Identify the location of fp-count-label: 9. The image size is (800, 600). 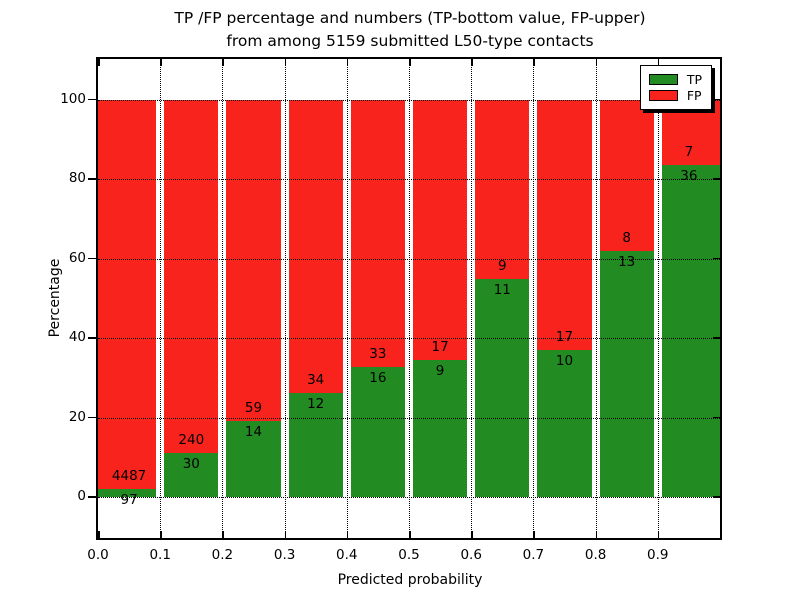
(502, 265).